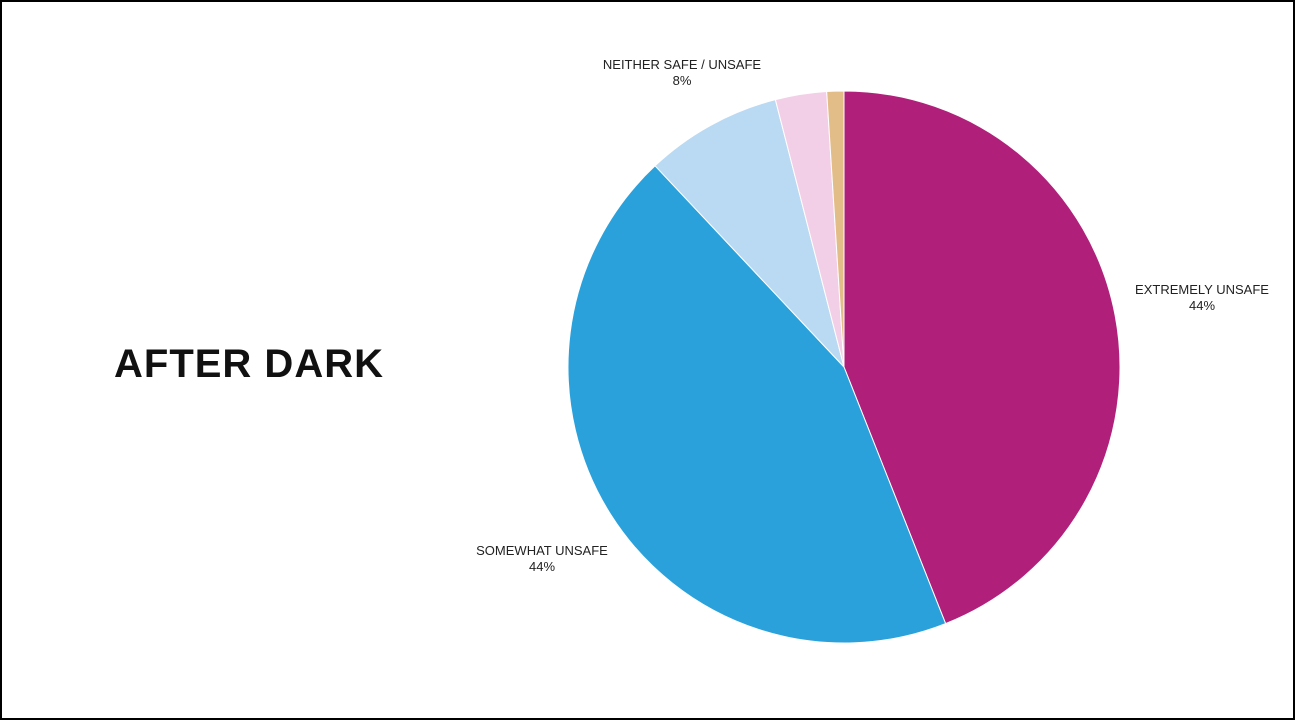 The width and height of the screenshot is (1295, 722). Describe the element at coordinates (542, 550) in the screenshot. I see `slice-label-somewhat-unsafe: SOMEWHAT UNSAFE` at that location.